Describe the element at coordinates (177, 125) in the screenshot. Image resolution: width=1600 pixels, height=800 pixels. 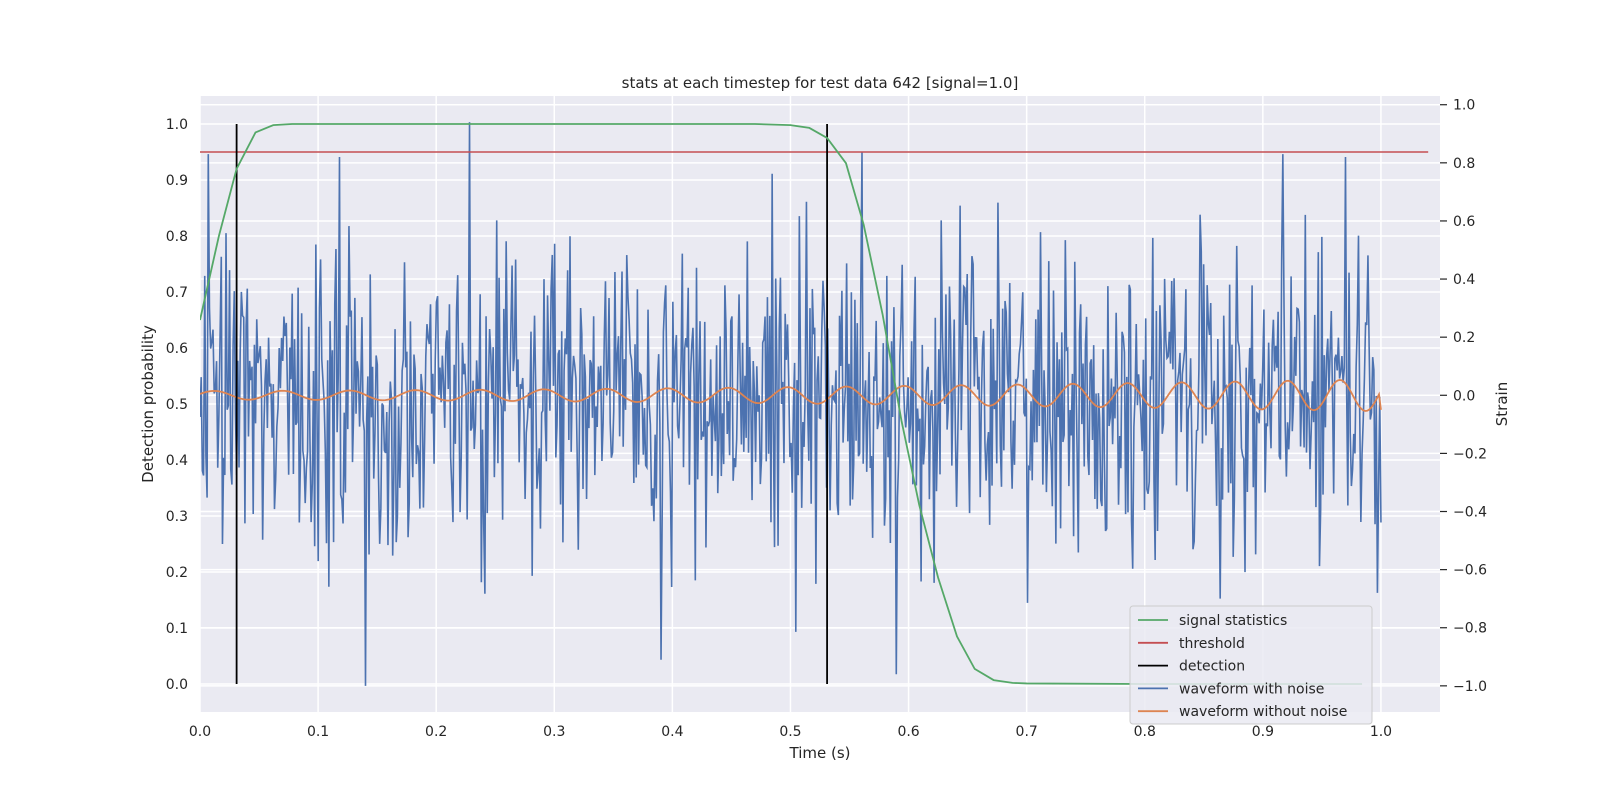
I see `y-tick-label: 1.0` at that location.